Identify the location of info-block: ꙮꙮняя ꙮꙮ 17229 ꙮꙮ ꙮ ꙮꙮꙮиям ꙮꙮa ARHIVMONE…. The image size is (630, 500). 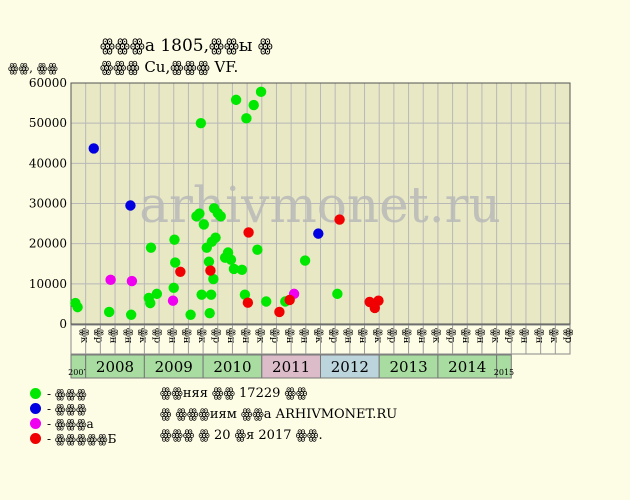
(278, 414).